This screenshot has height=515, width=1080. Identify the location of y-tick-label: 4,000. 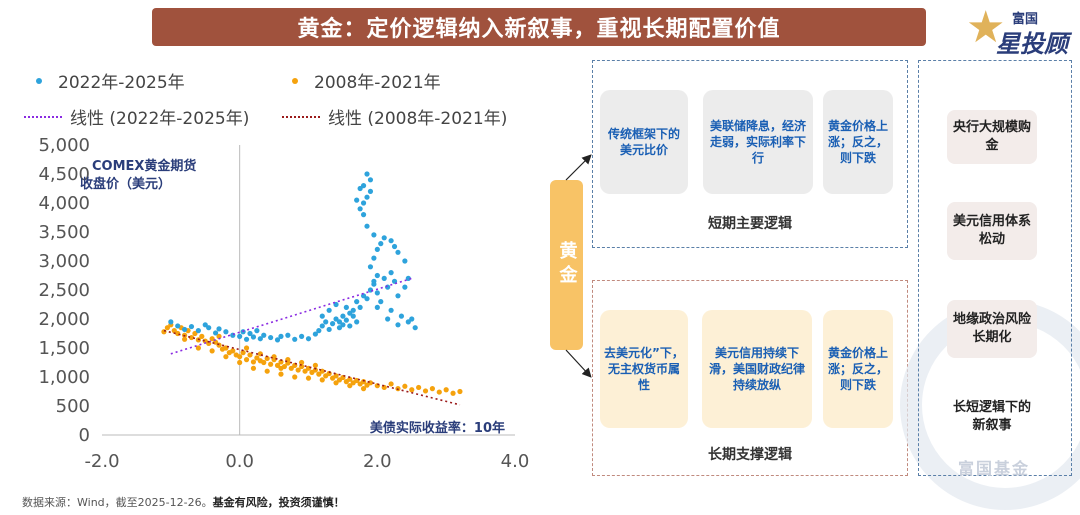
(64, 203).